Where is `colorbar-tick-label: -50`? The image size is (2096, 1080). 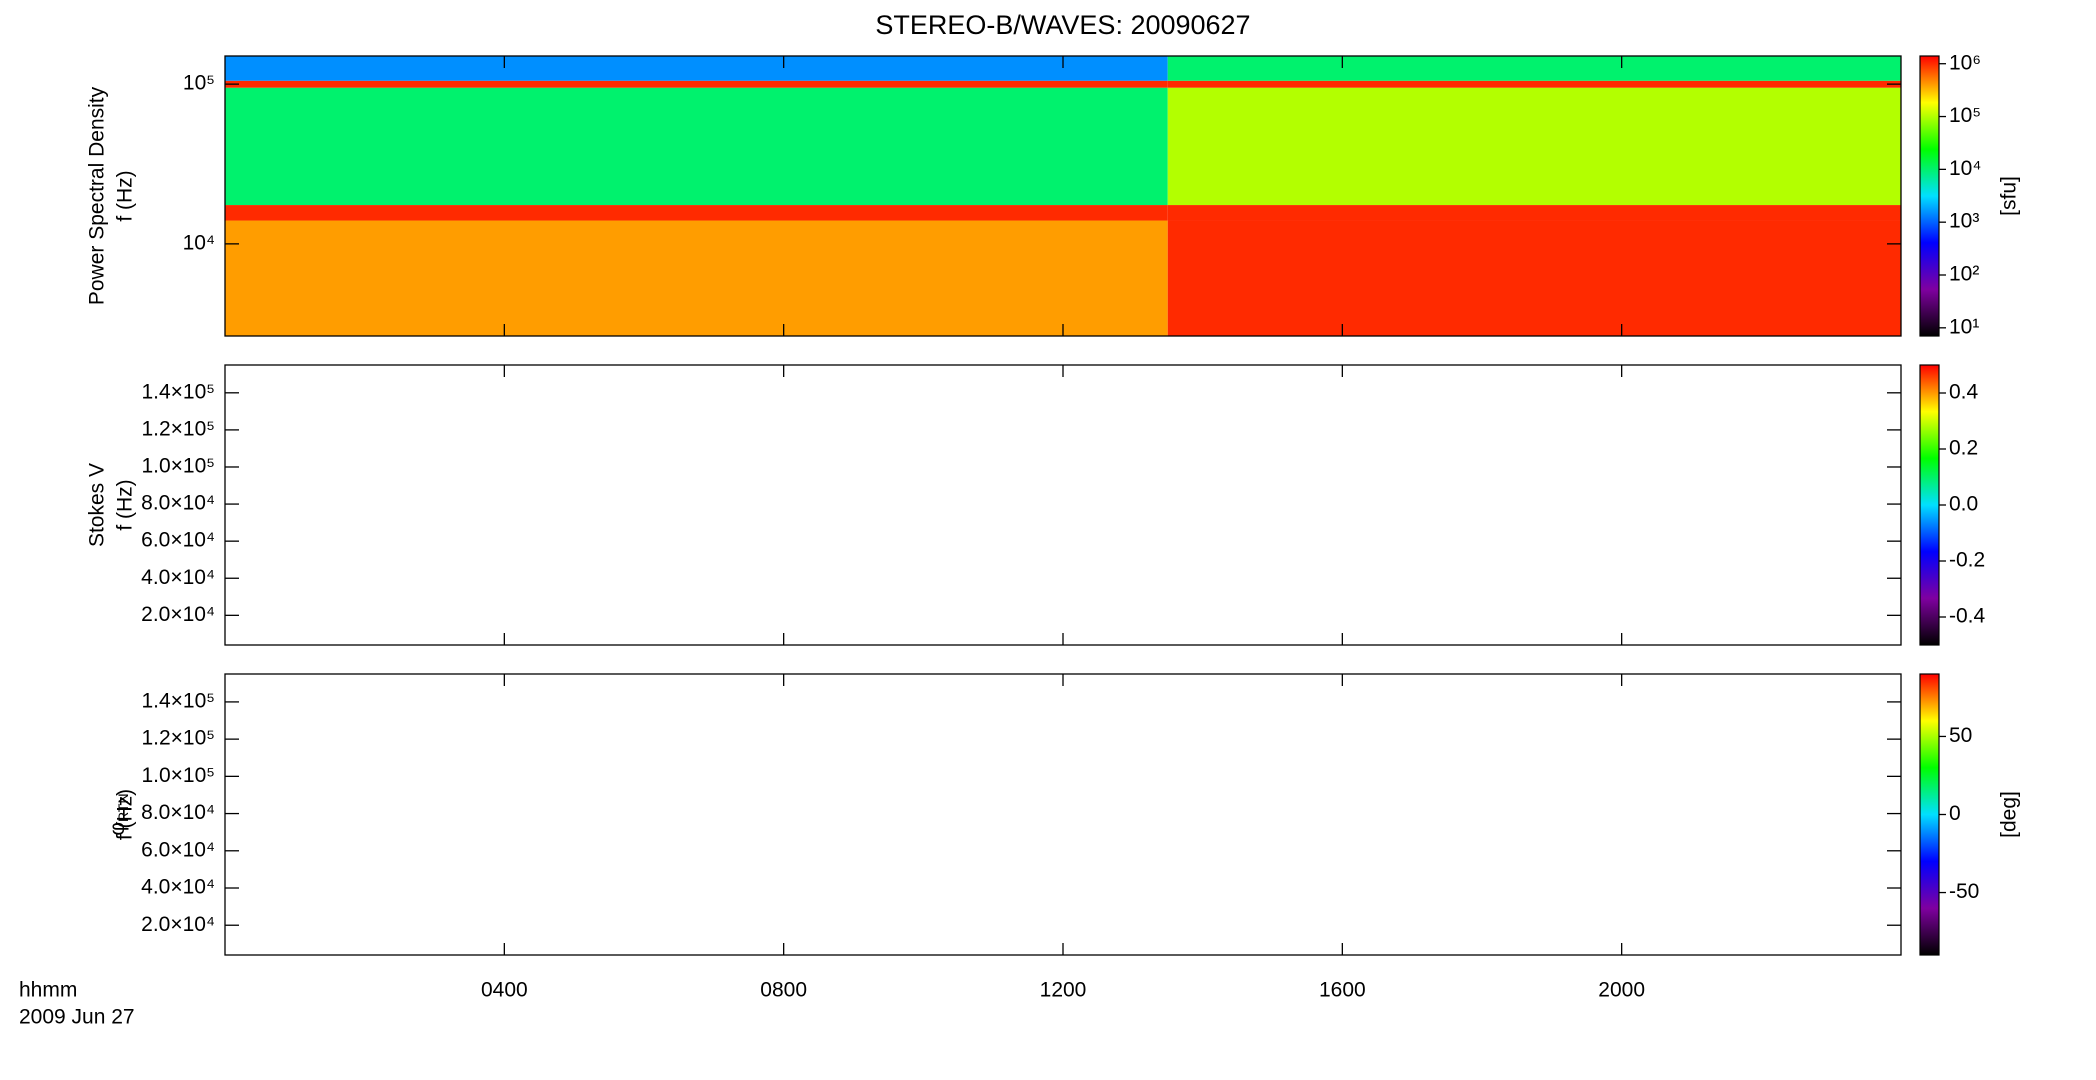 colorbar-tick-label: -50 is located at coordinates (1964, 891).